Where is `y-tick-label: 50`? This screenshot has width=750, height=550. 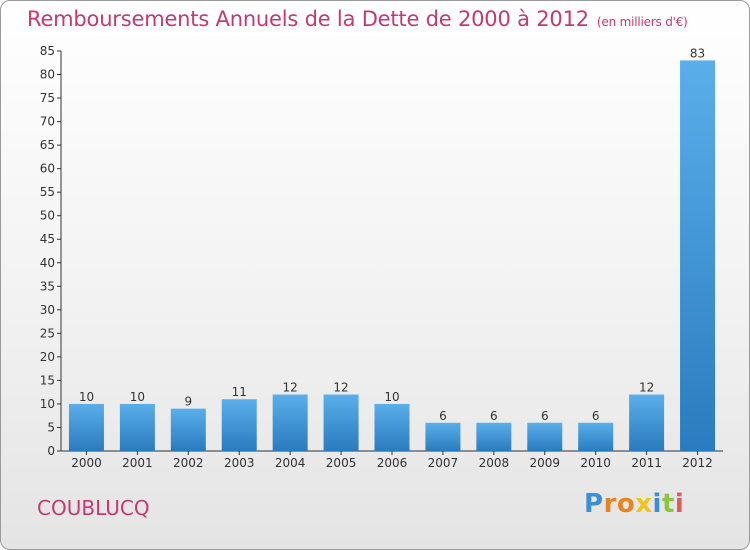 y-tick-label: 50 is located at coordinates (47, 216).